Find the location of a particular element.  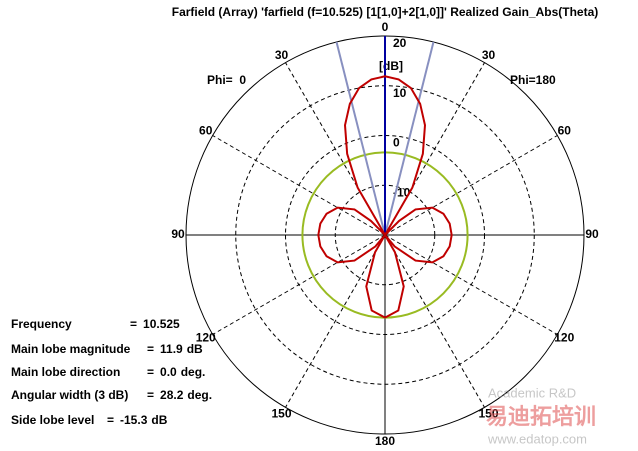

info-label: Frequency is located at coordinates (41, 324).